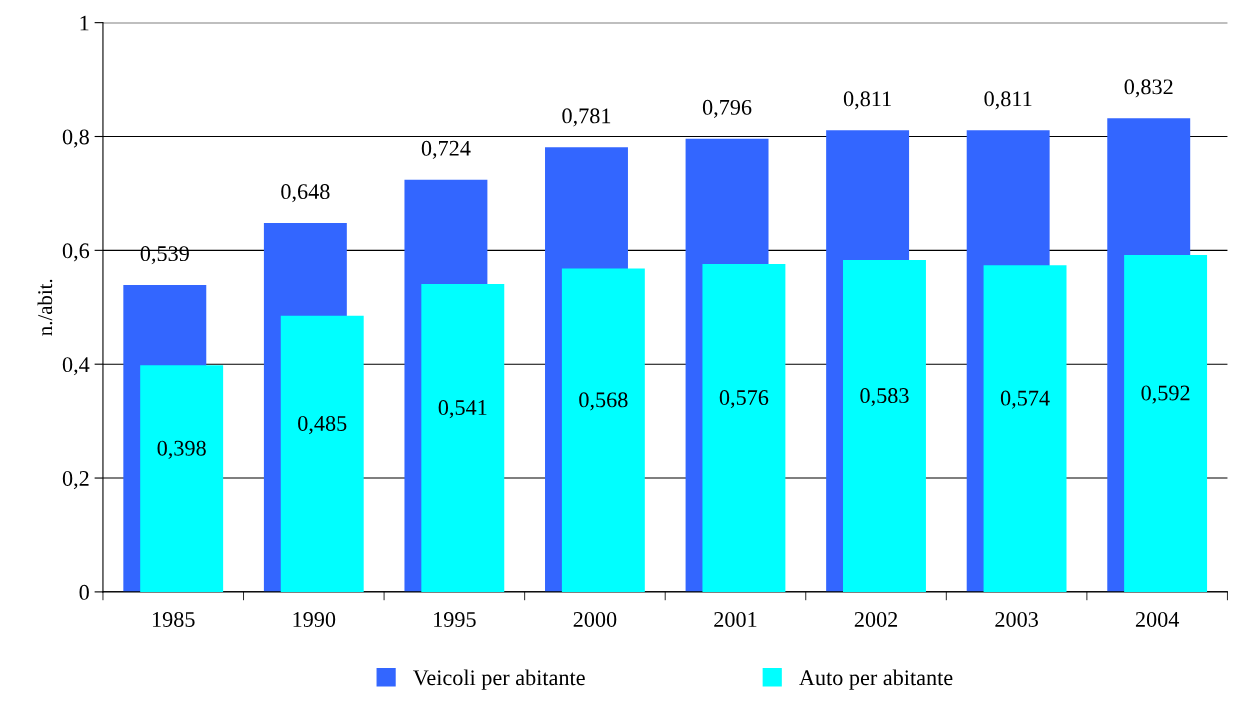  I want to click on data-label: 0,648, so click(305, 193).